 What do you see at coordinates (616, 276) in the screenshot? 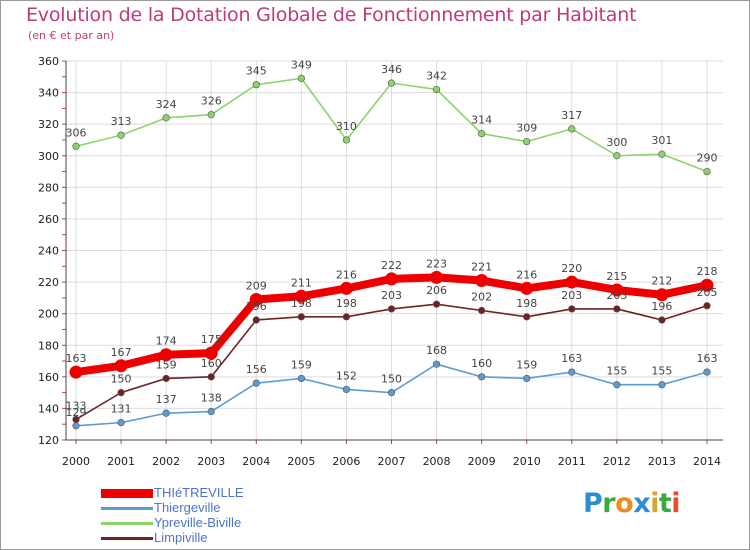
I see `data-label: 215` at bounding box center [616, 276].